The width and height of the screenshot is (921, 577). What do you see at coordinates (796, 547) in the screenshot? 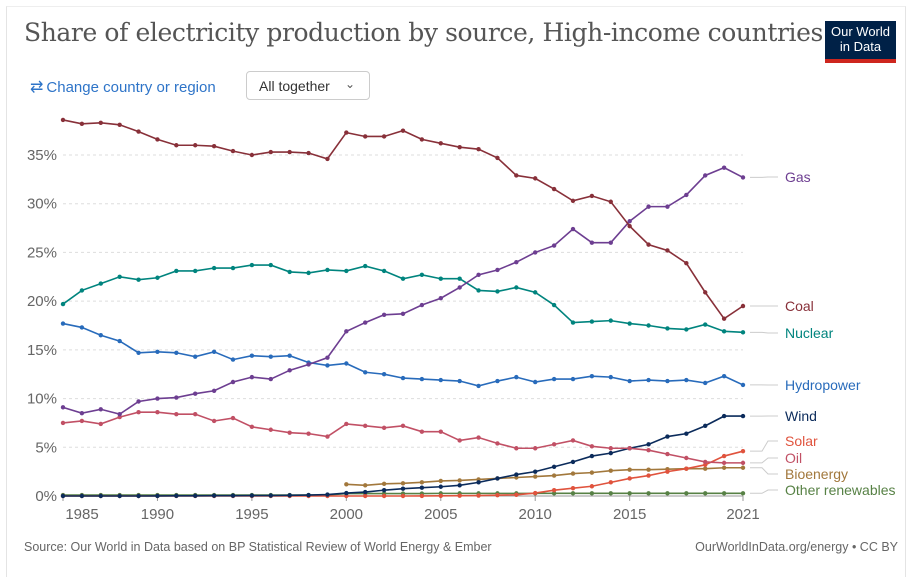
I see `license-link: OurWorldInData.org/energy • CC BY` at bounding box center [796, 547].